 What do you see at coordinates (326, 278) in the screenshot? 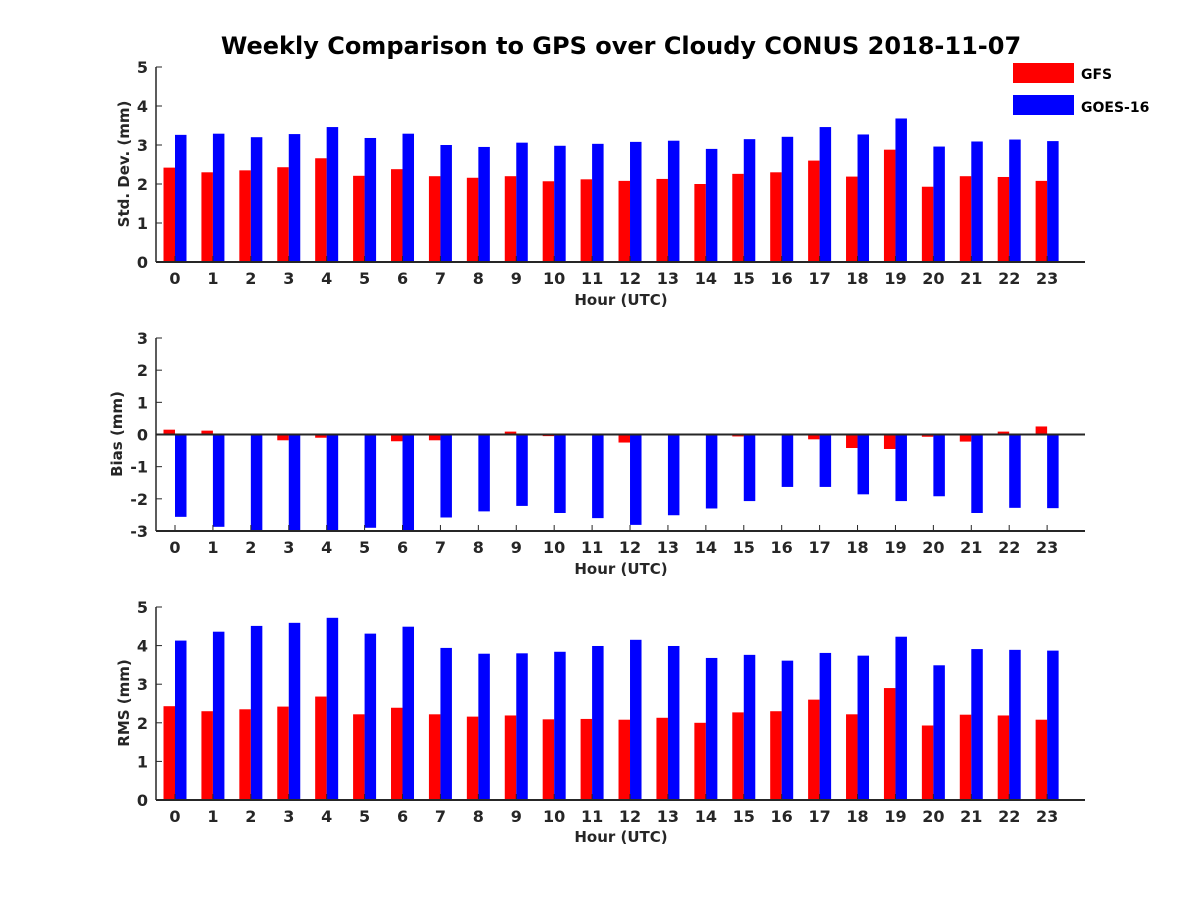
I see `std-dev-x-tick-label-4: 4` at bounding box center [326, 278].